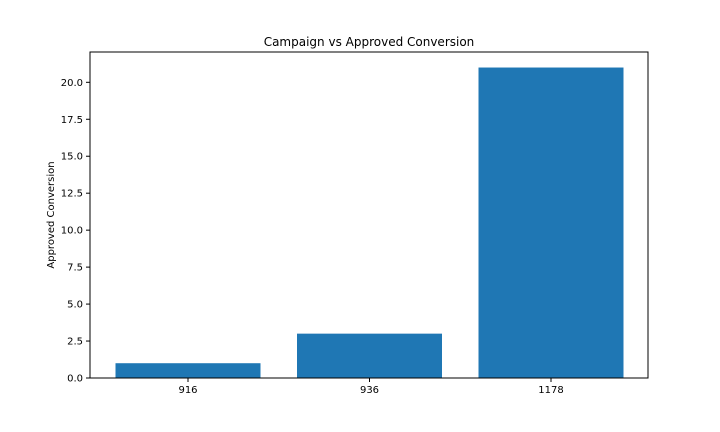  Describe the element at coordinates (75, 379) in the screenshot. I see `y-tick-label: 0.0` at that location.